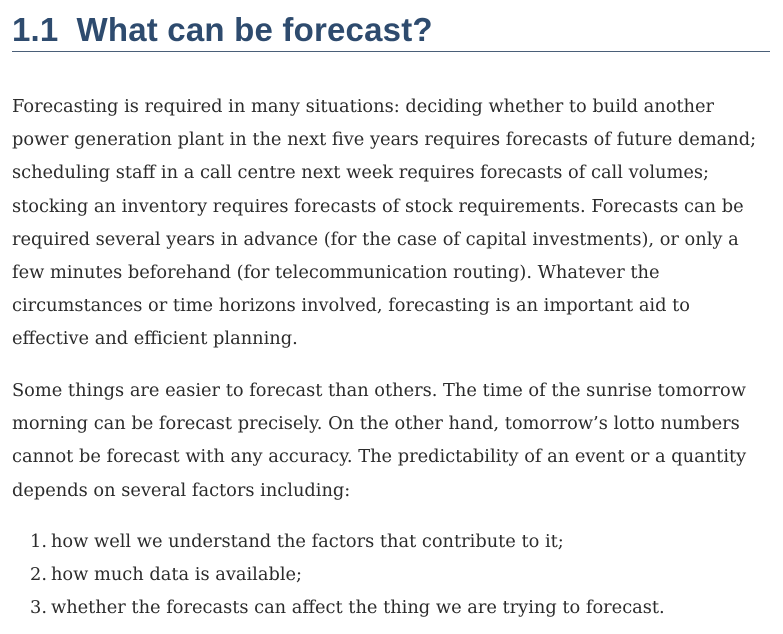 The image size is (783, 634). I want to click on section-title: What can be forecast?, so click(254, 29).